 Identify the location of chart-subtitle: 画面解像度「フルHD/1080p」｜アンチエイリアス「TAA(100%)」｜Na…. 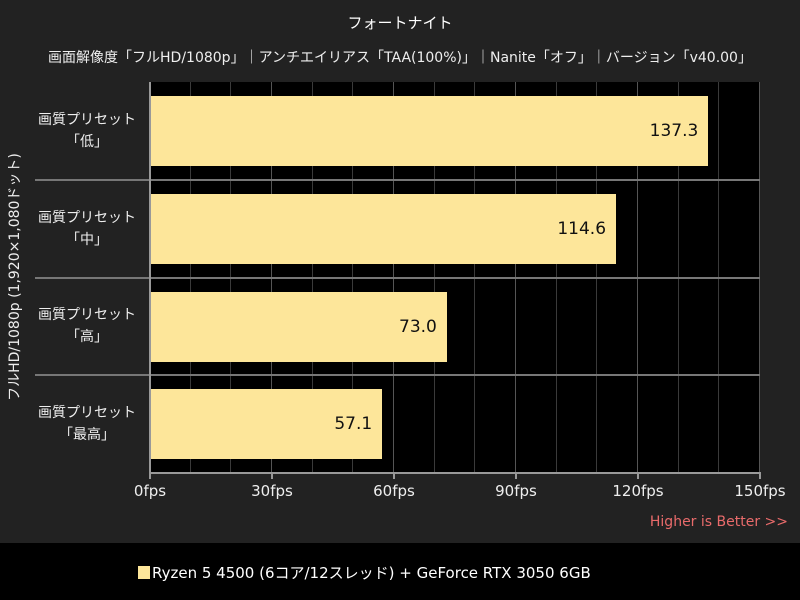
(400, 58).